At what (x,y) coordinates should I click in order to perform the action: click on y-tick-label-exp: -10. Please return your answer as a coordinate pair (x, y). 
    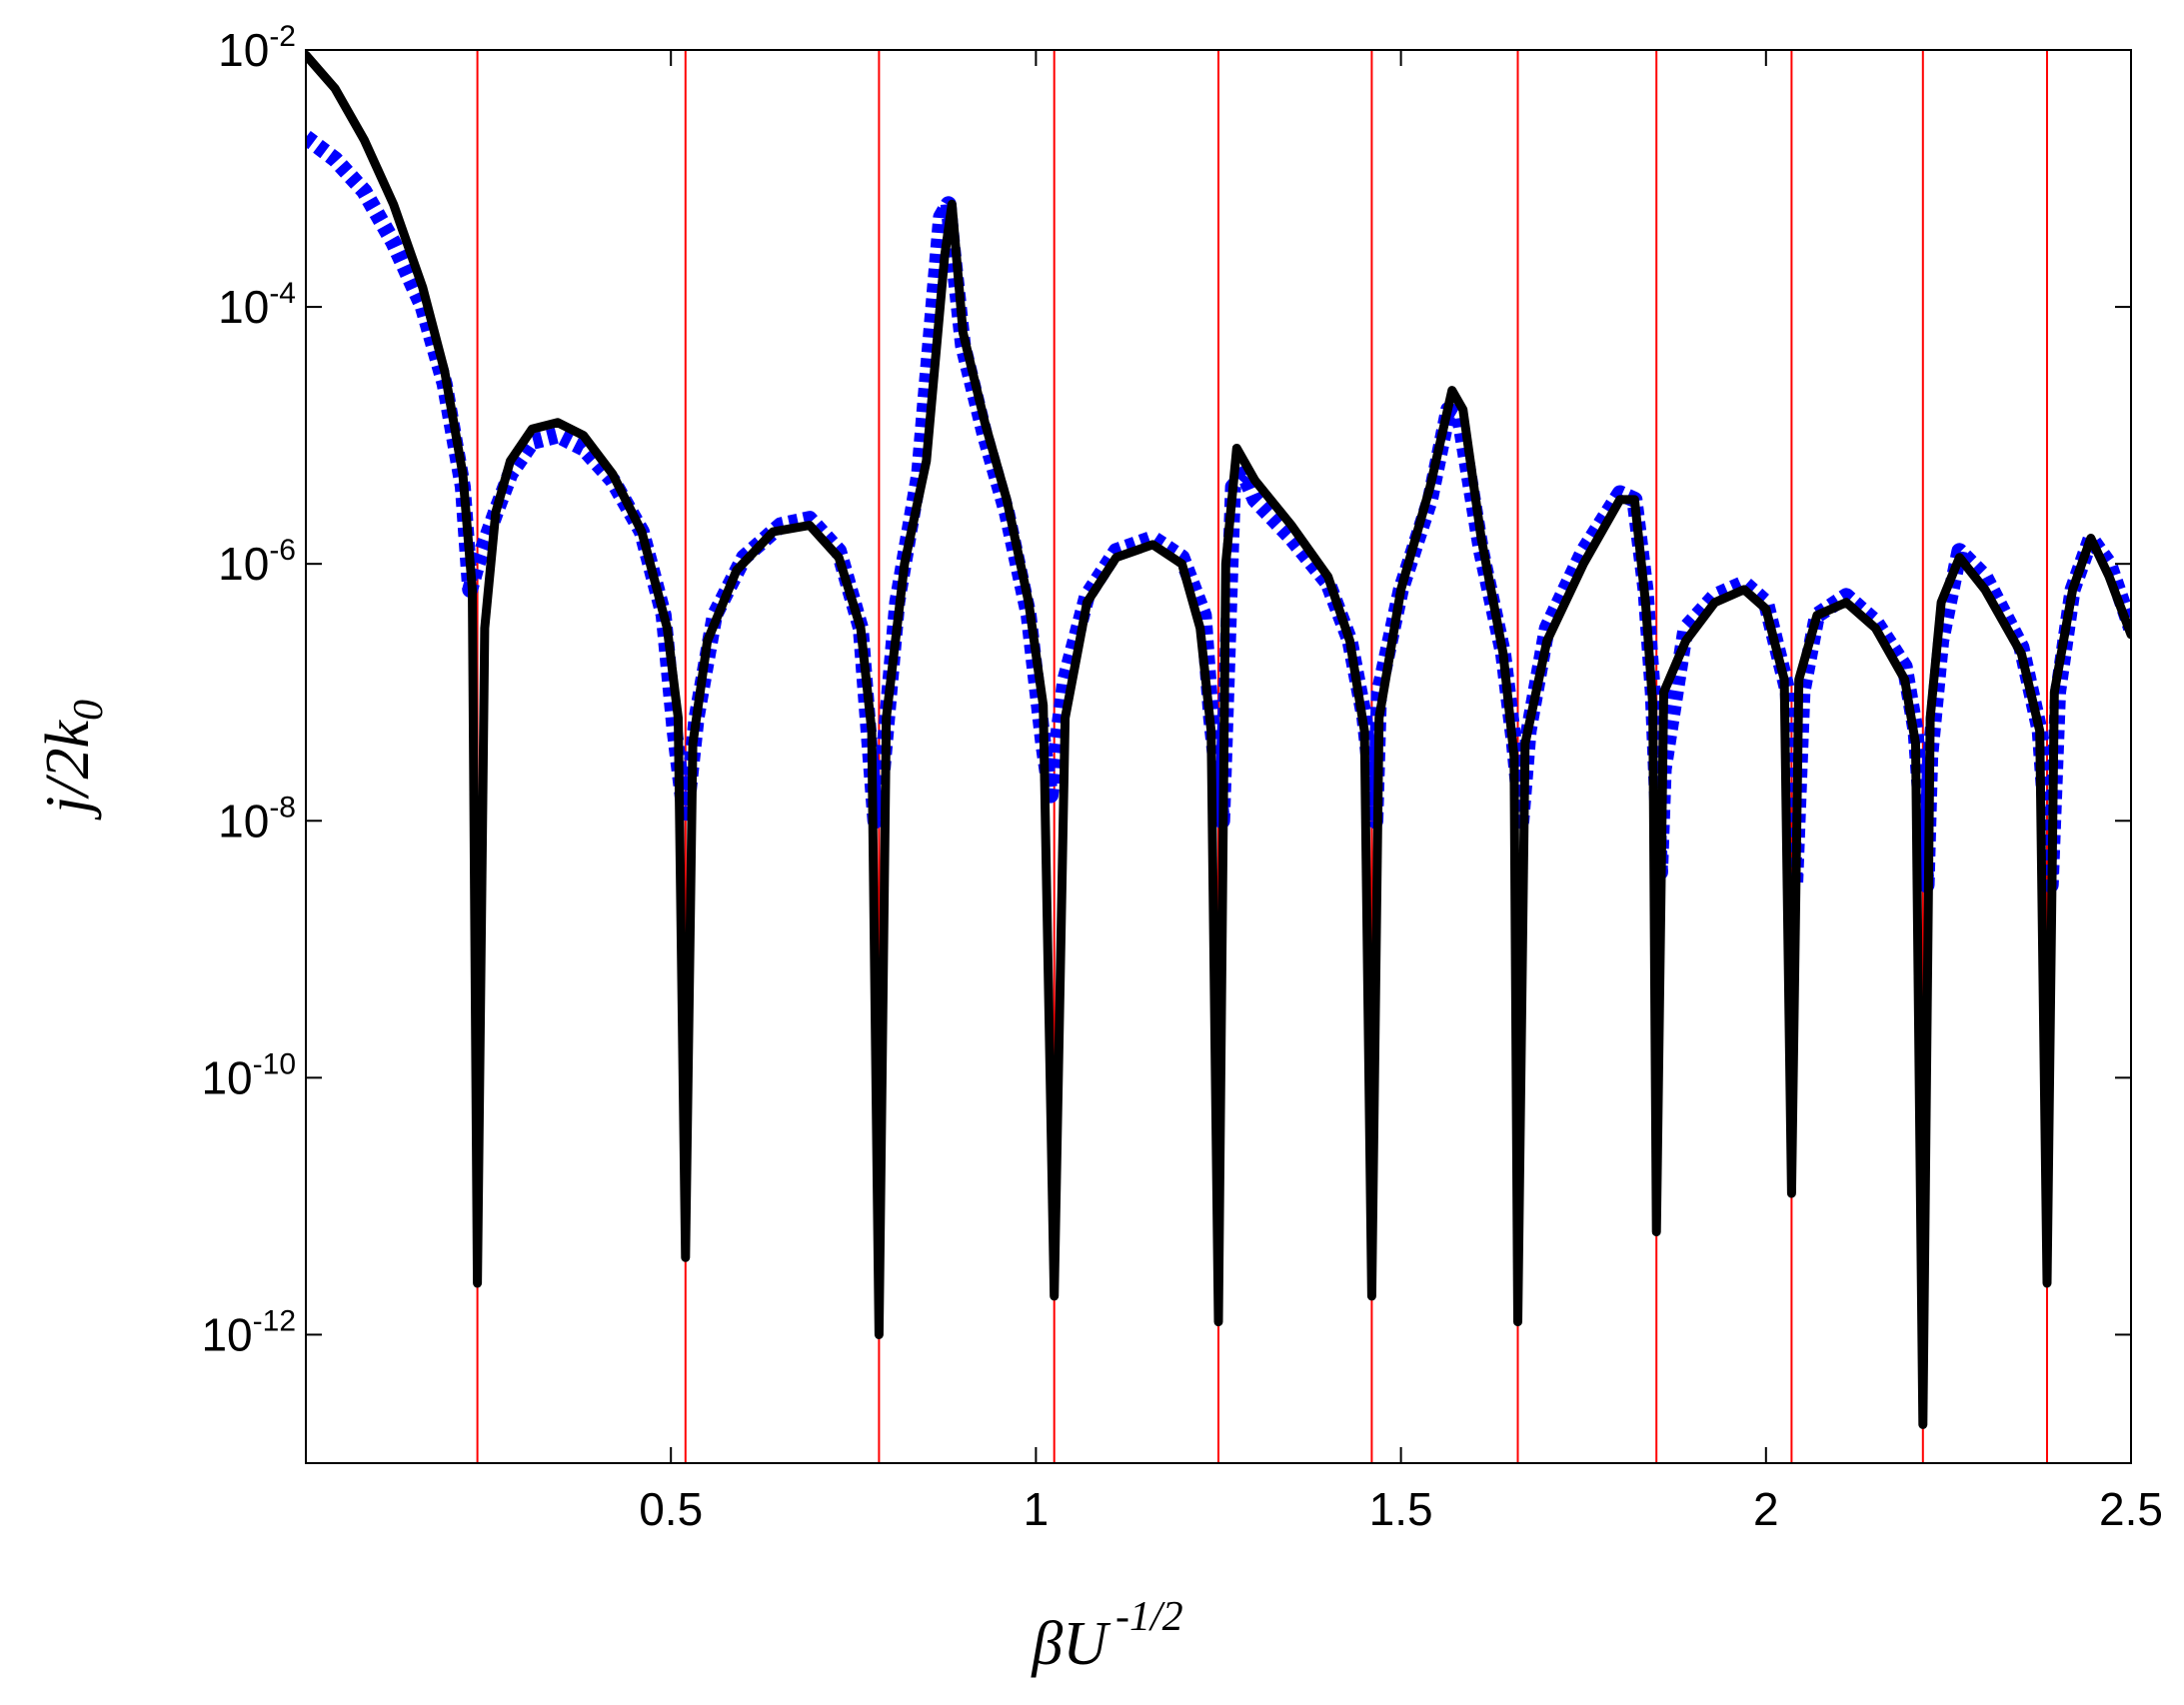
    Looking at the image, I should click on (274, 1063).